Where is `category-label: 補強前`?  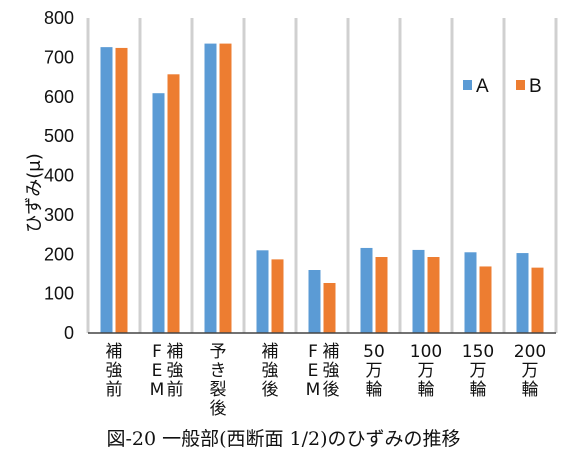 category-label: 補強前 is located at coordinates (114, 371).